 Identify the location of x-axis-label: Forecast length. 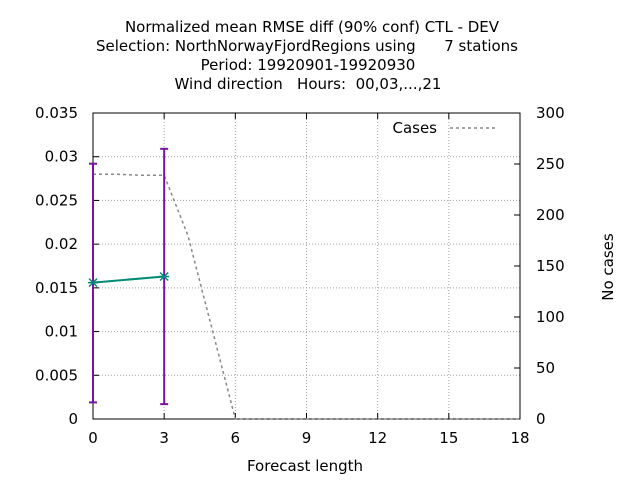
(305, 466).